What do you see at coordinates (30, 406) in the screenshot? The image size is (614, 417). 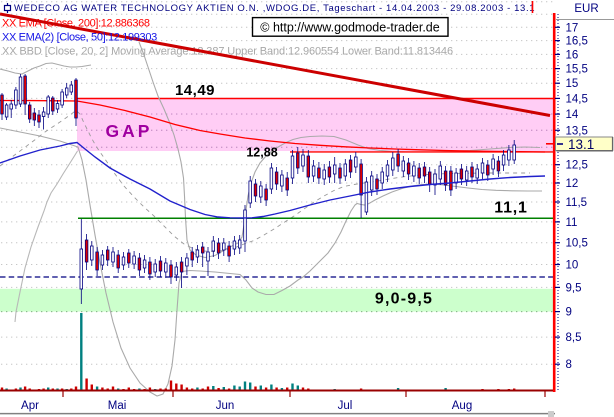 I see `svg-text: Apr` at bounding box center [30, 406].